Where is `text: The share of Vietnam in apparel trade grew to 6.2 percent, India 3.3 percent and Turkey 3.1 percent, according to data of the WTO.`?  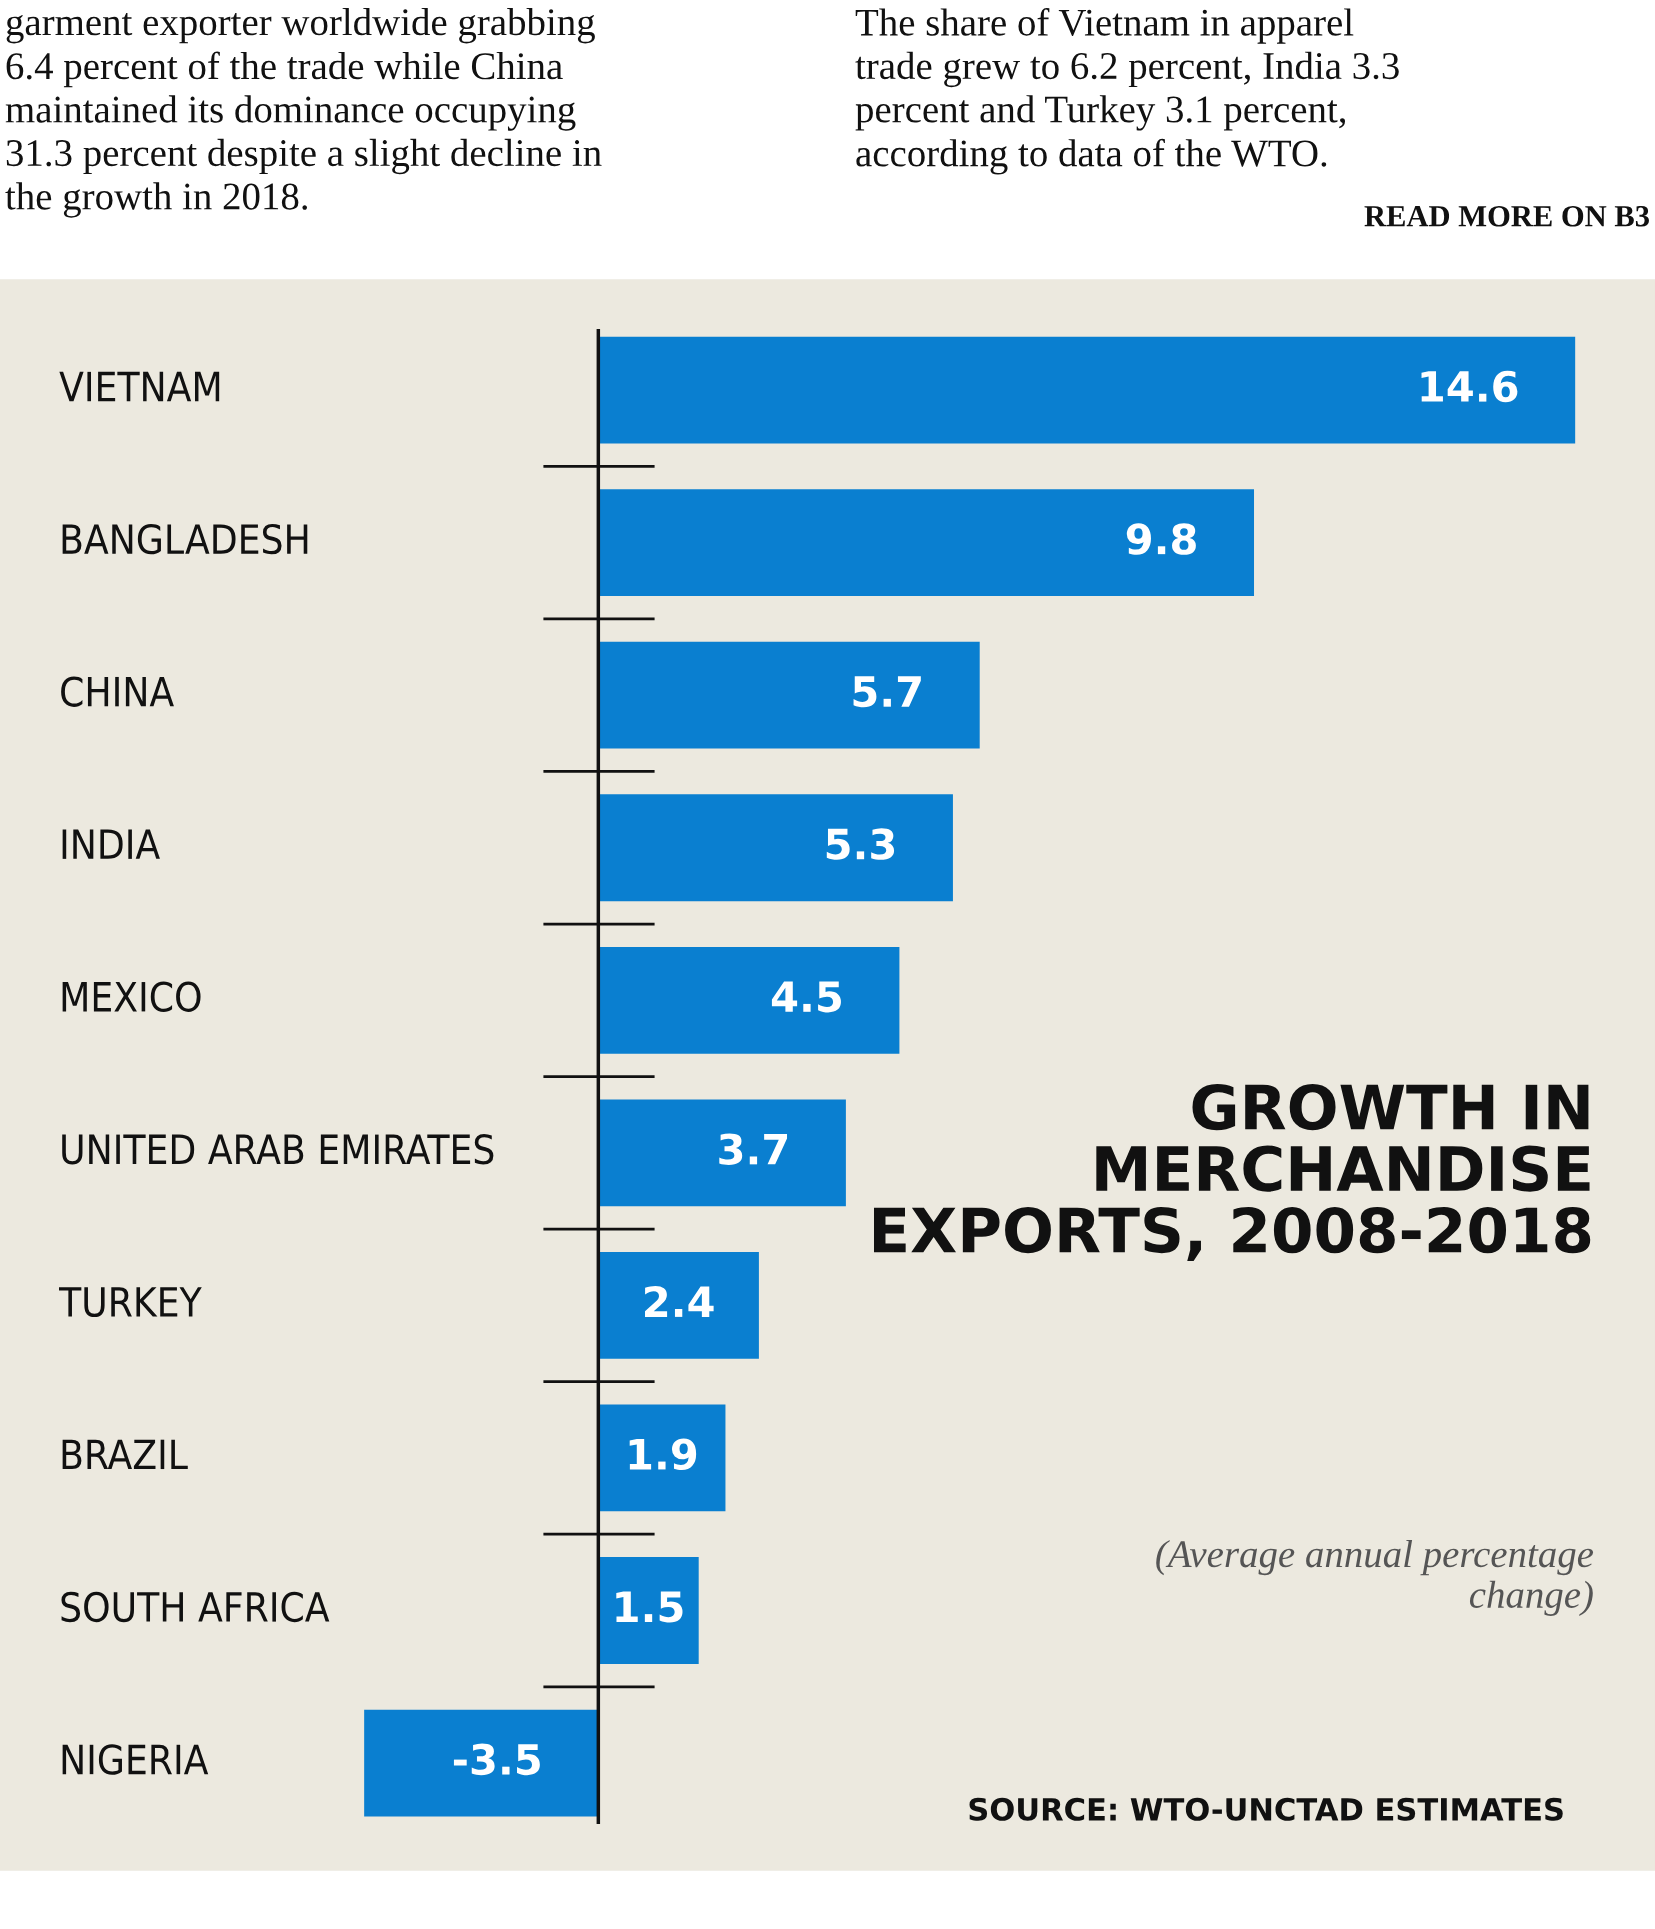
text: The share of Vietnam in apparel trade grew to 6.2 percent, India 3.3 percent and Turkey 3.1 percent, according to data of the WTO. is located at coordinates (1127, 91).